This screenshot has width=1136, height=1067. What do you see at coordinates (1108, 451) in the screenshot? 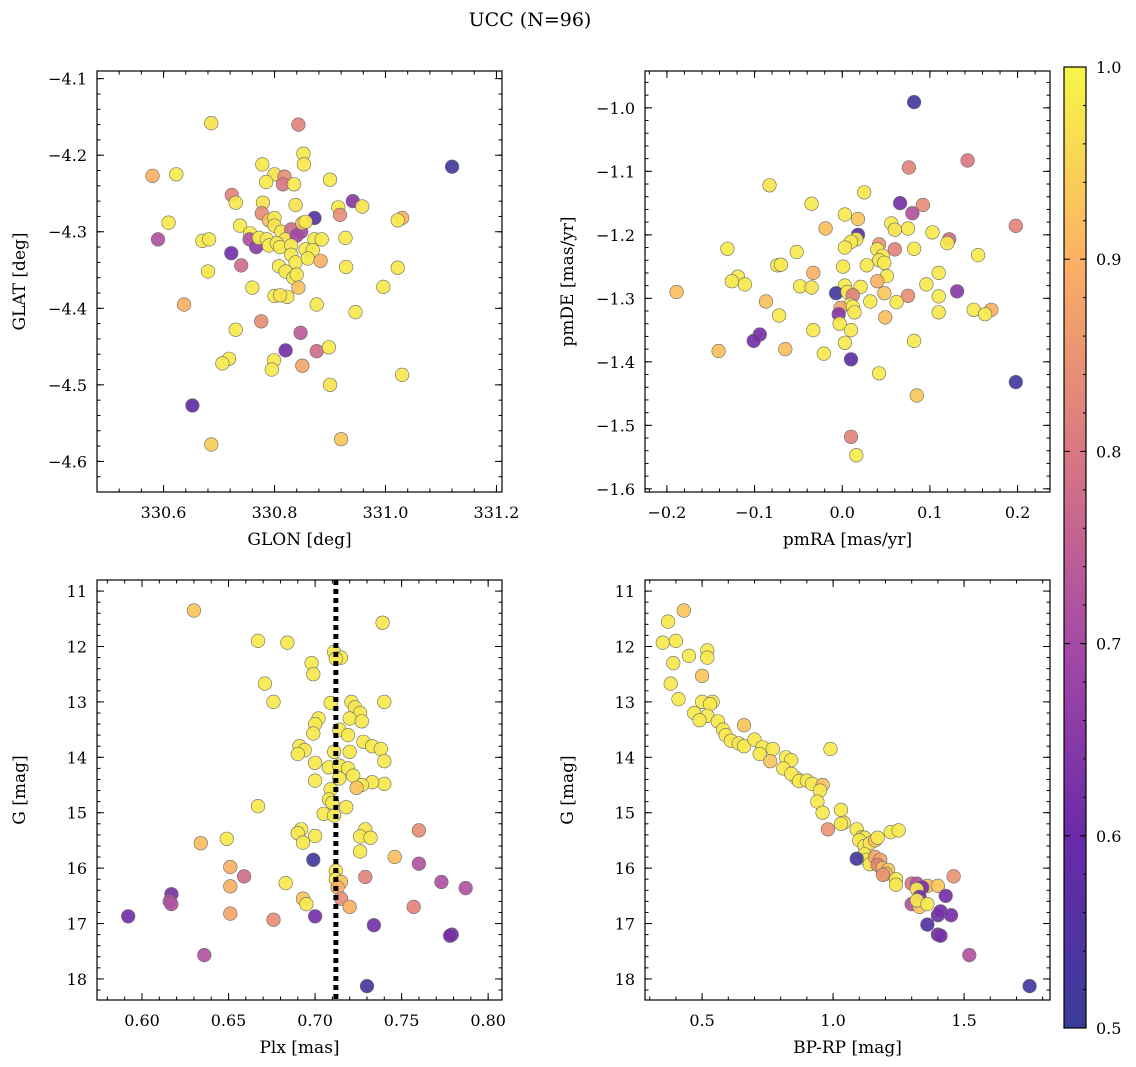
I see `colorbar-tick-label: 0.8` at bounding box center [1108, 451].